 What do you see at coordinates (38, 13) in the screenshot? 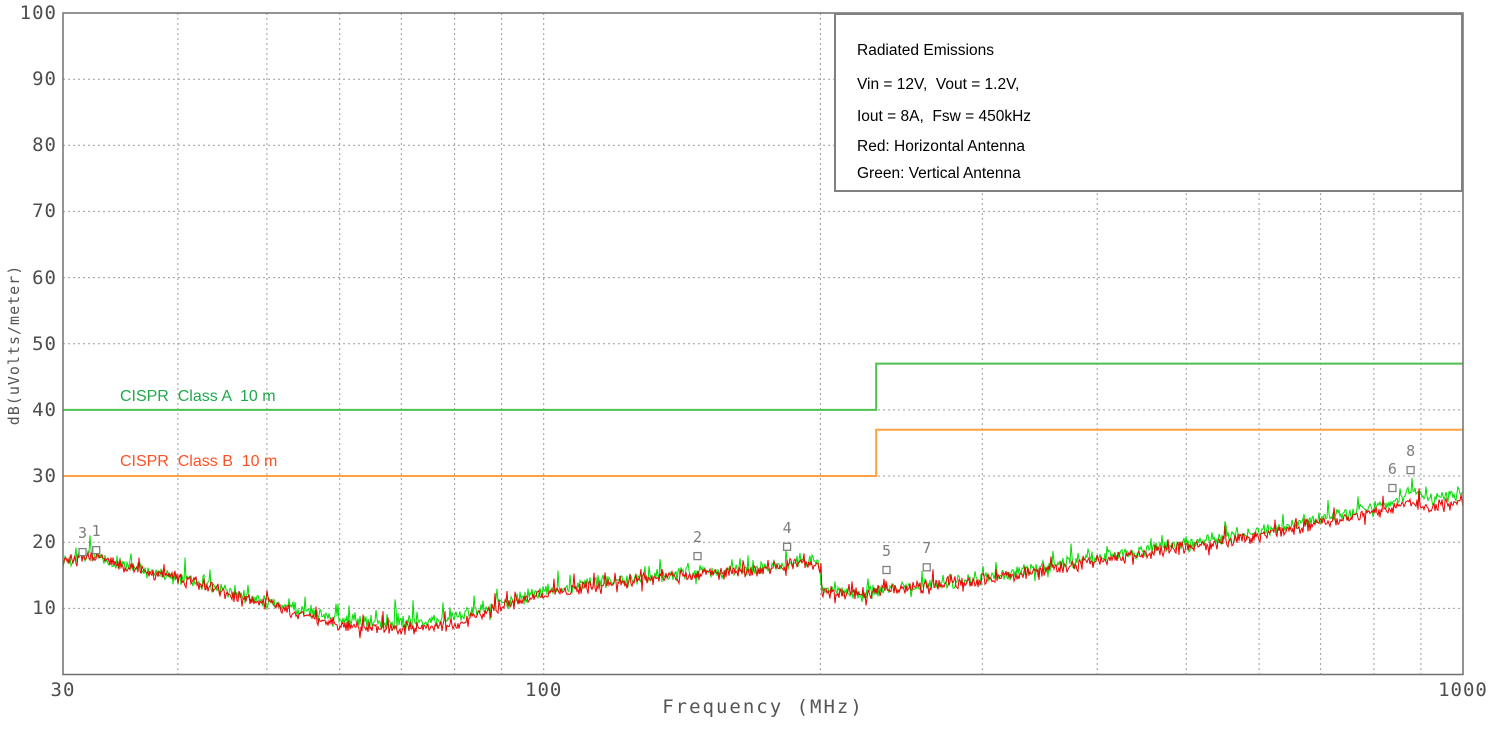
I see `y-tick-label: 100` at bounding box center [38, 13].